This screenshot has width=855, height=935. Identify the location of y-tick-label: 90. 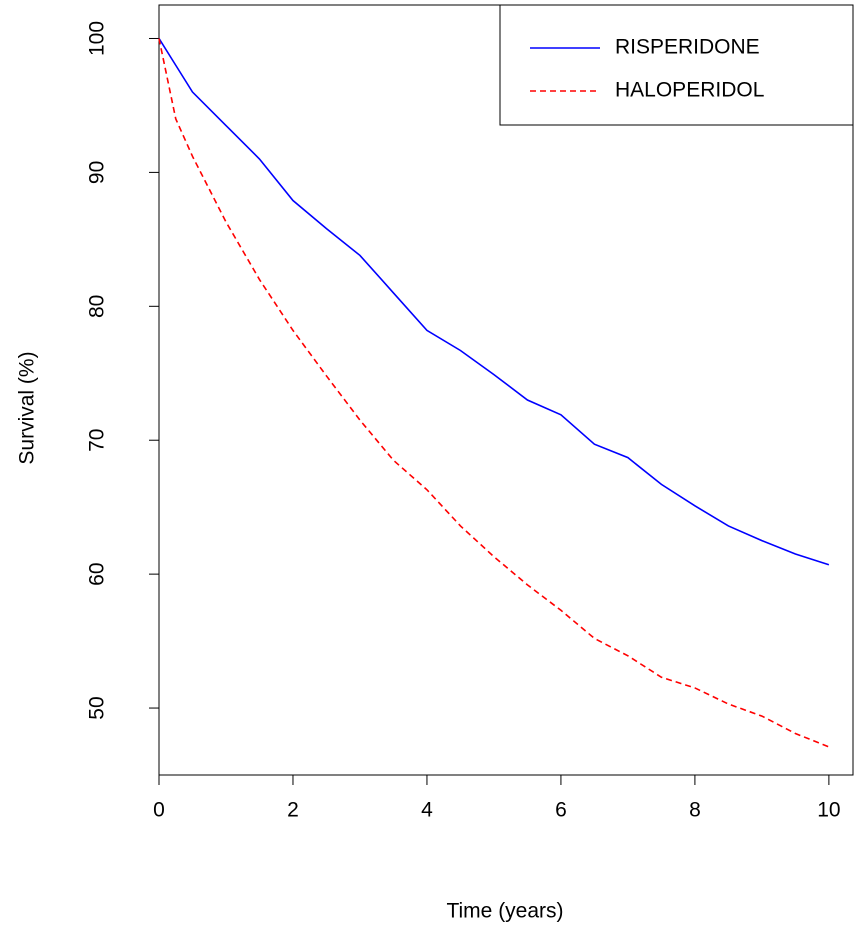
(97, 172).